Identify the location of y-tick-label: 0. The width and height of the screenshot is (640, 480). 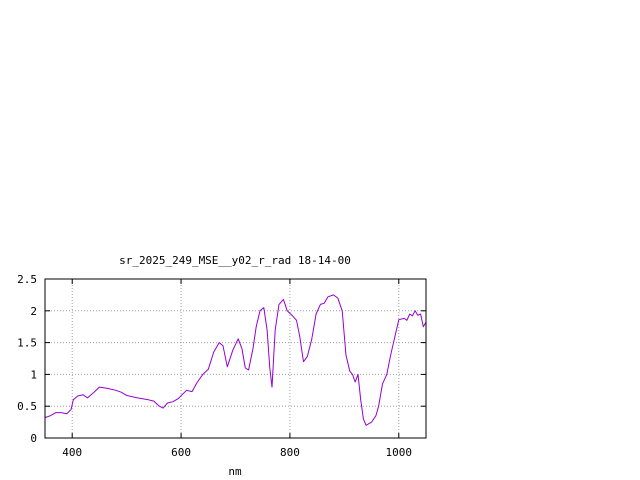
(33, 438).